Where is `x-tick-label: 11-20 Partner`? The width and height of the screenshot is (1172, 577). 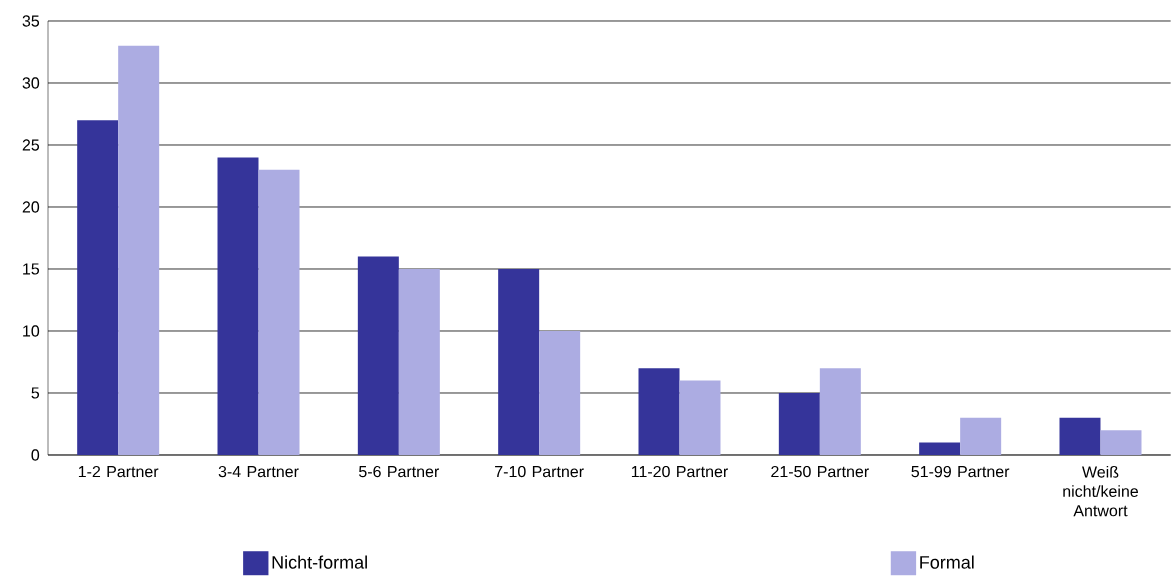 x-tick-label: 11-20 Partner is located at coordinates (679, 471).